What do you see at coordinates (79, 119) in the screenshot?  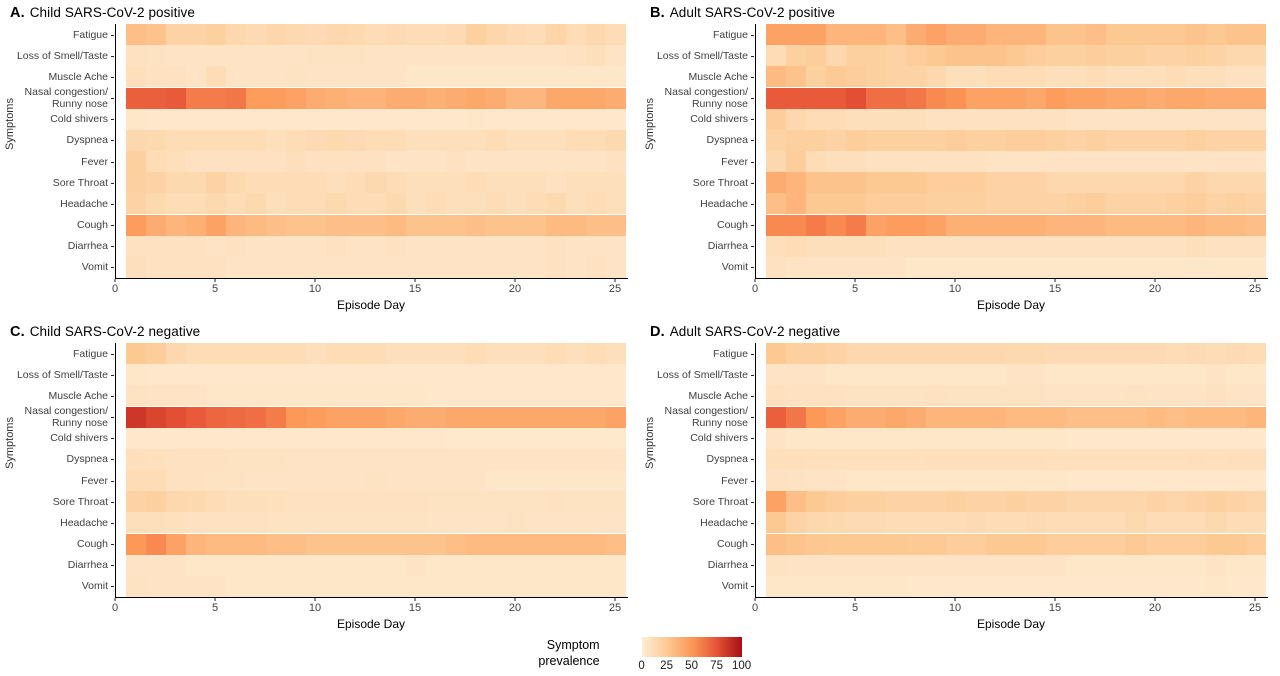 I see `y-axis-label-line: Cold shivers` at bounding box center [79, 119].